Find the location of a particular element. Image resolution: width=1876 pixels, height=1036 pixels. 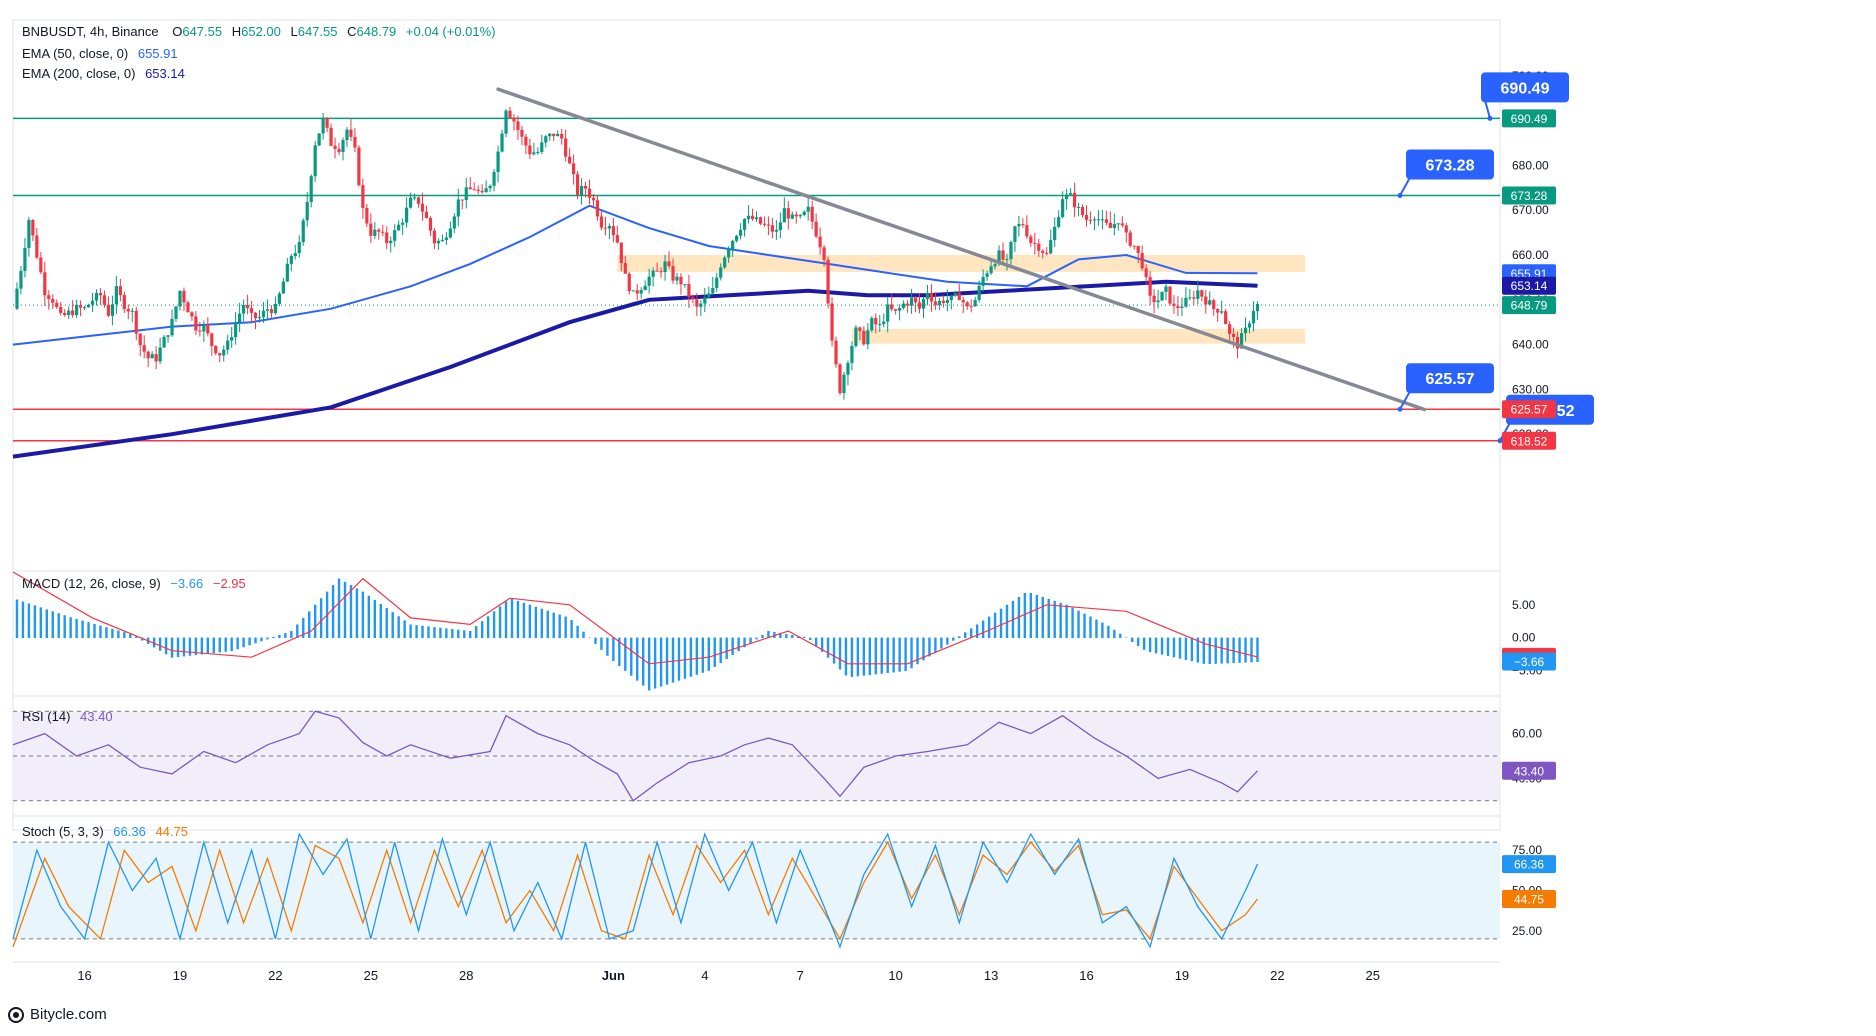

ema200-line is located at coordinates (635, 369).